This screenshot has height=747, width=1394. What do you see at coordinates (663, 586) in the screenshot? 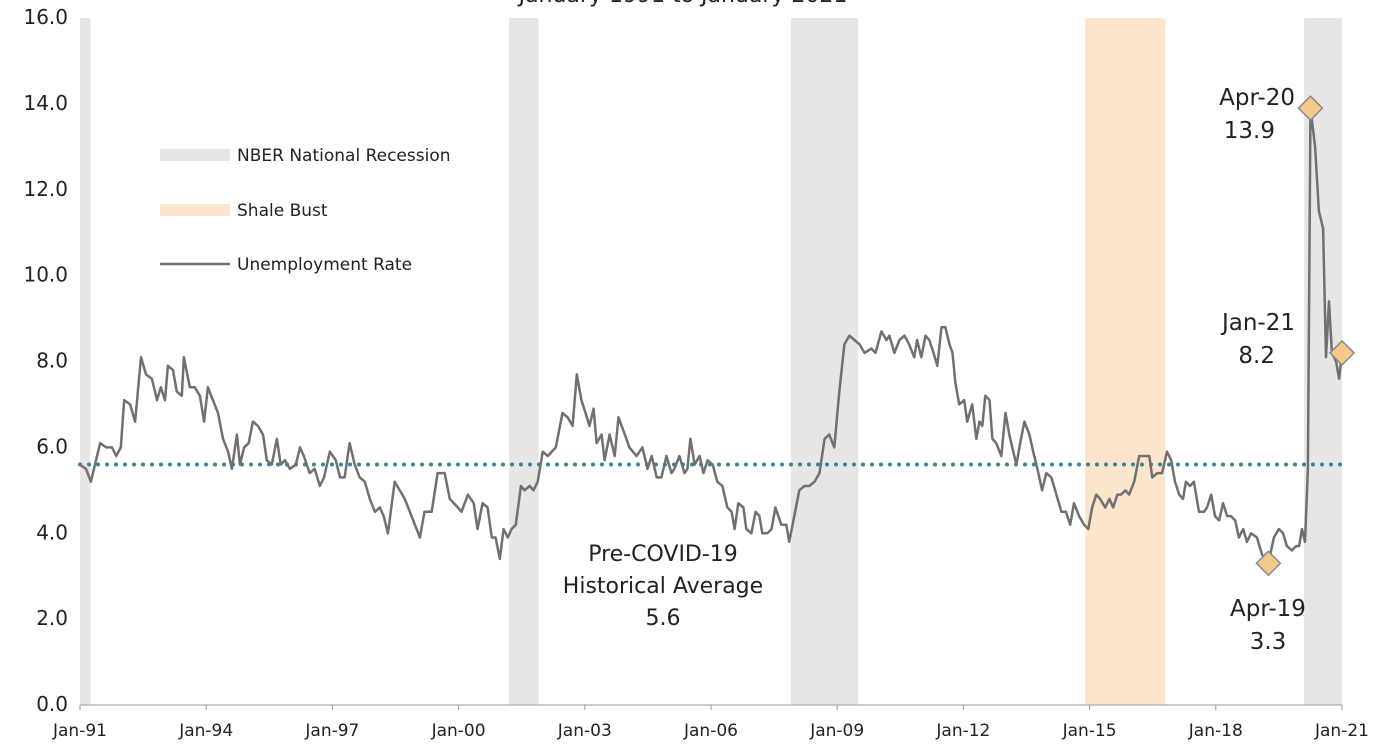
I see `average-label: Historical Average` at bounding box center [663, 586].